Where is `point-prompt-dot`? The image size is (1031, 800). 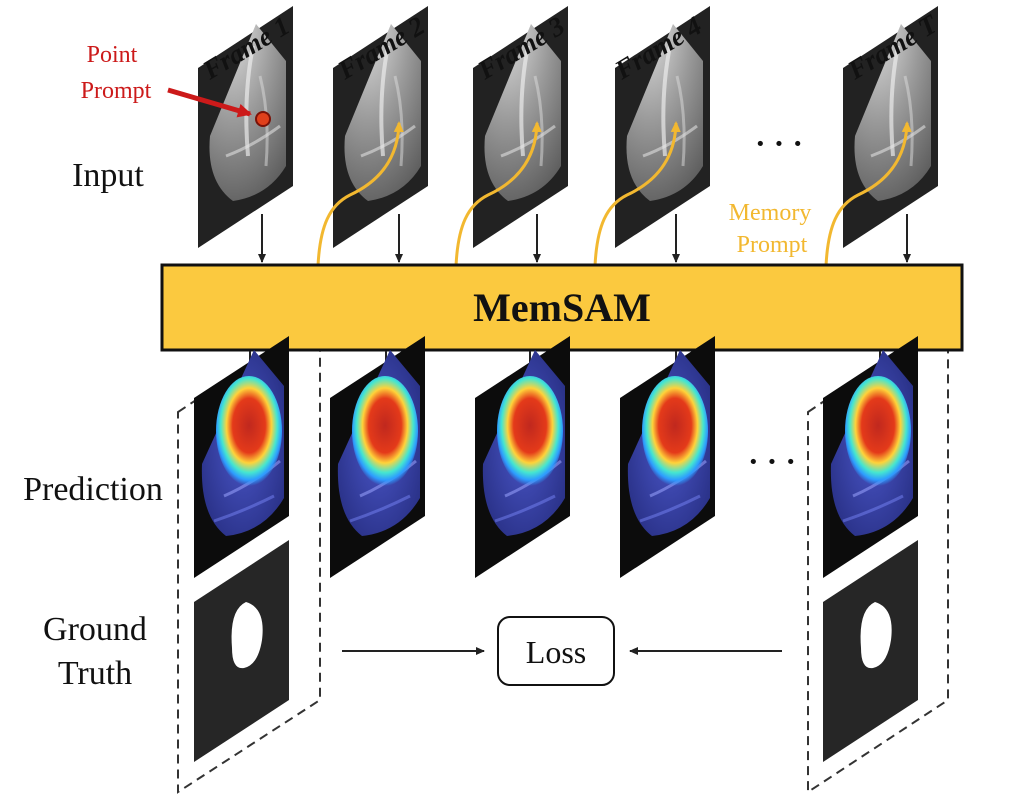 point-prompt-dot is located at coordinates (263, 119).